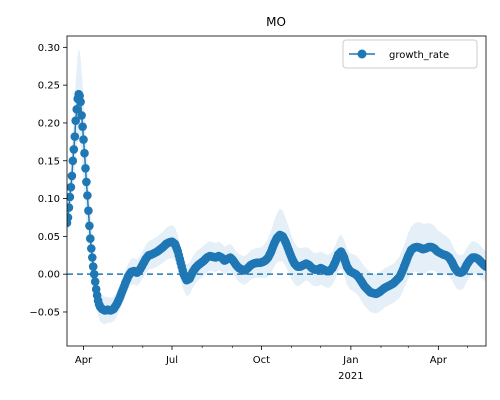 This screenshot has width=500, height=400. I want to click on x-tick-label: Jul, so click(171, 360).